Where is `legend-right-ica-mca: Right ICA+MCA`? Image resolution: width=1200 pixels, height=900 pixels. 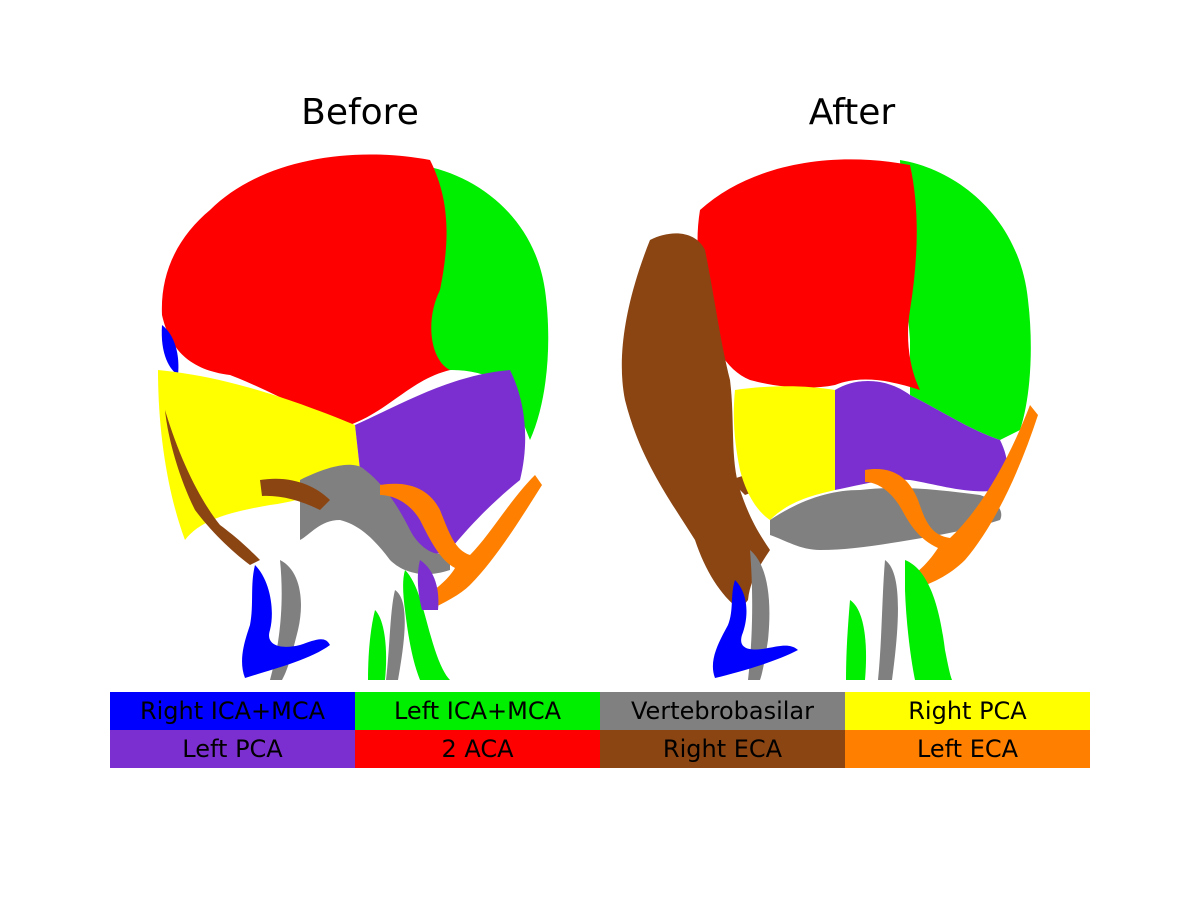
legend-right-ica-mca: Right ICA+MCA is located at coordinates (232, 711).